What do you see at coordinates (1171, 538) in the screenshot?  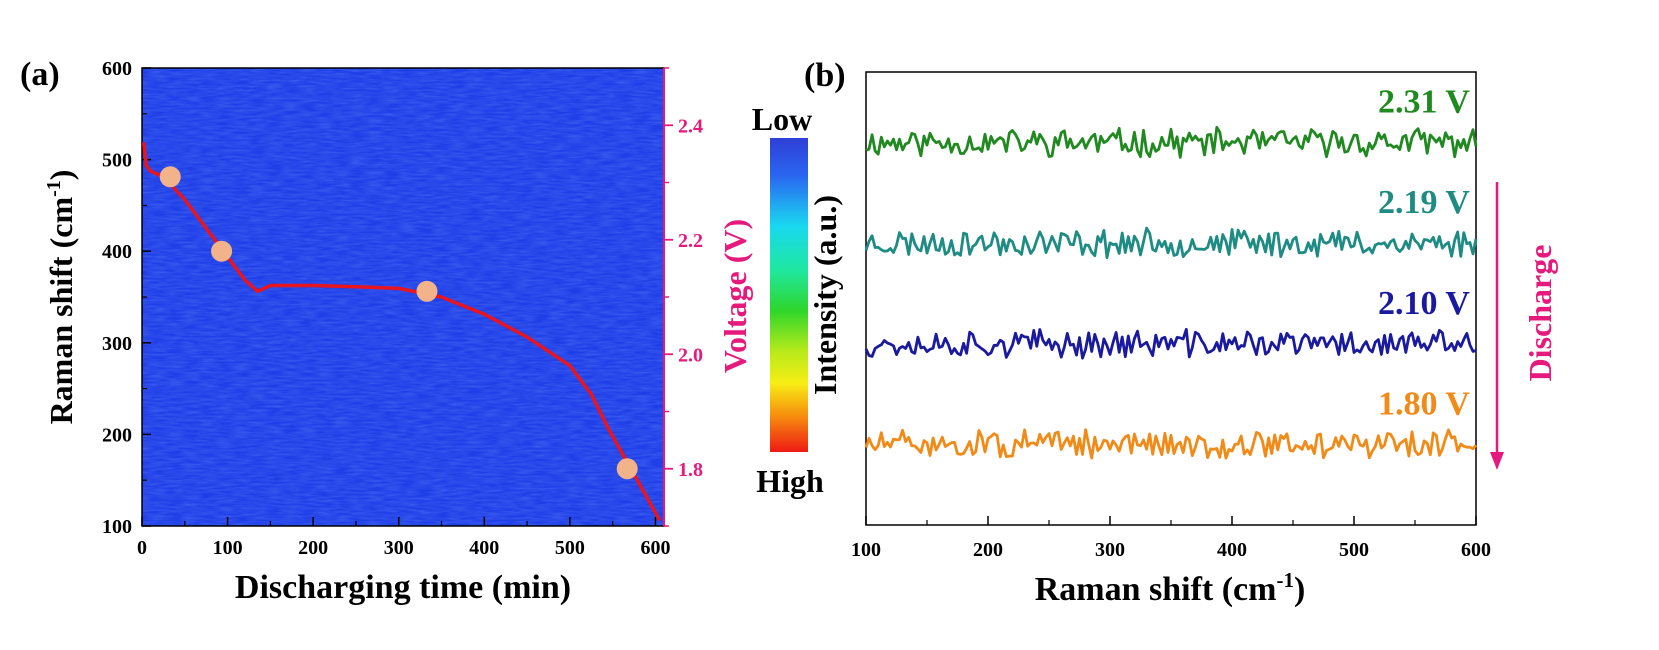 I see `x-axis-ticks-b: 100 200 300 400 500 600` at bounding box center [1171, 538].